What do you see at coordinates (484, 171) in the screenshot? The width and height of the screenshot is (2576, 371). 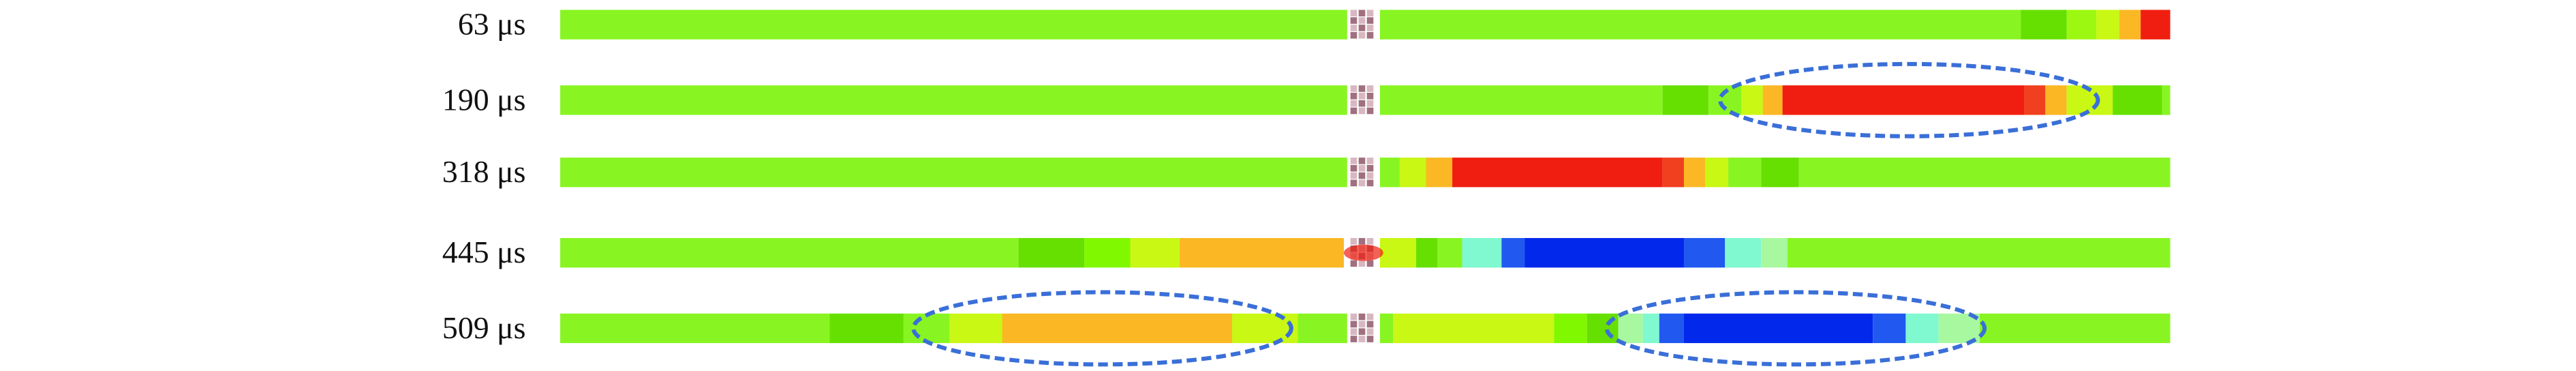 I see `row-time-label: 318 μs` at bounding box center [484, 171].